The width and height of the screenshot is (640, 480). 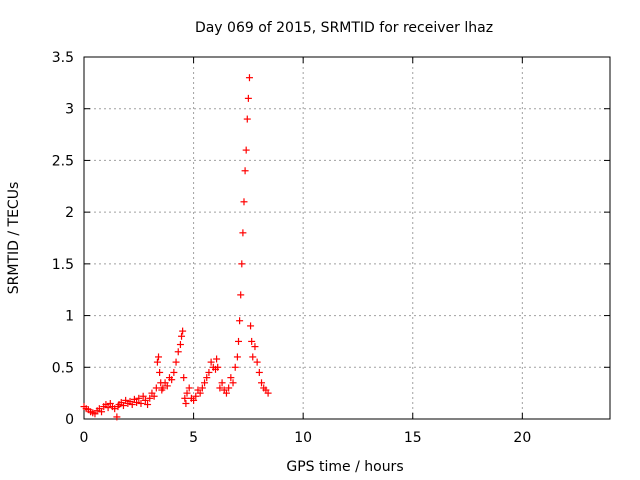 What do you see at coordinates (69, 420) in the screenshot?
I see `y-tick-label: 0` at bounding box center [69, 420].